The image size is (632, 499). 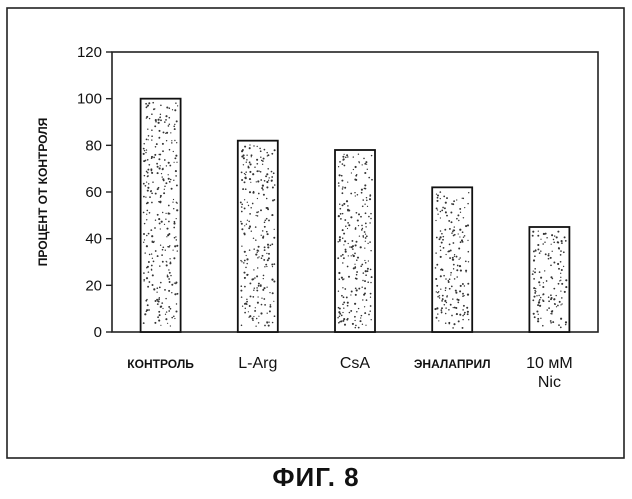 What do you see at coordinates (349, 373) in the screenshot?
I see `x-axis-labels: КОНТРОЛЬL-ArgCsAЭНАЛАПРИЛ10 мМNic` at bounding box center [349, 373].